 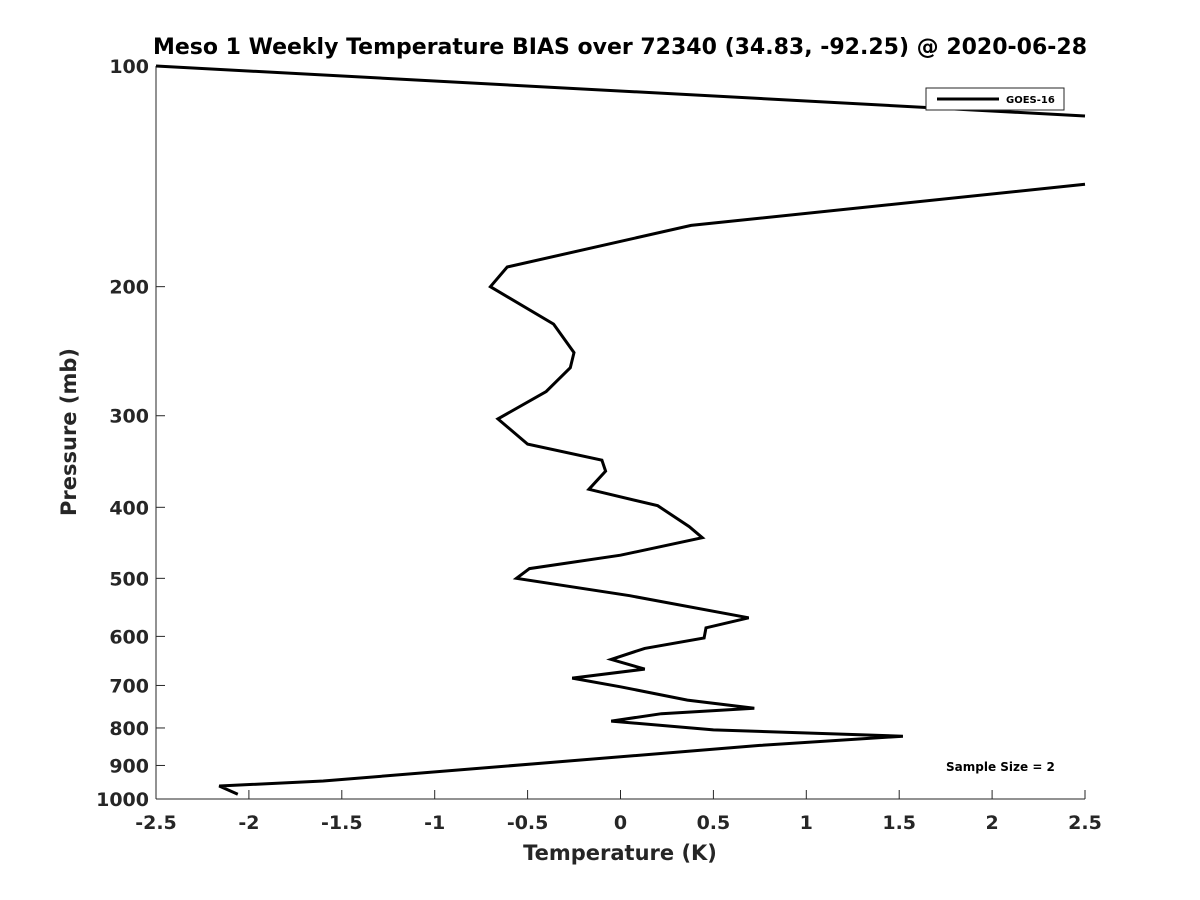 What do you see at coordinates (69, 432) in the screenshot?
I see `y-axis-title: Pressure (mb)` at bounding box center [69, 432].